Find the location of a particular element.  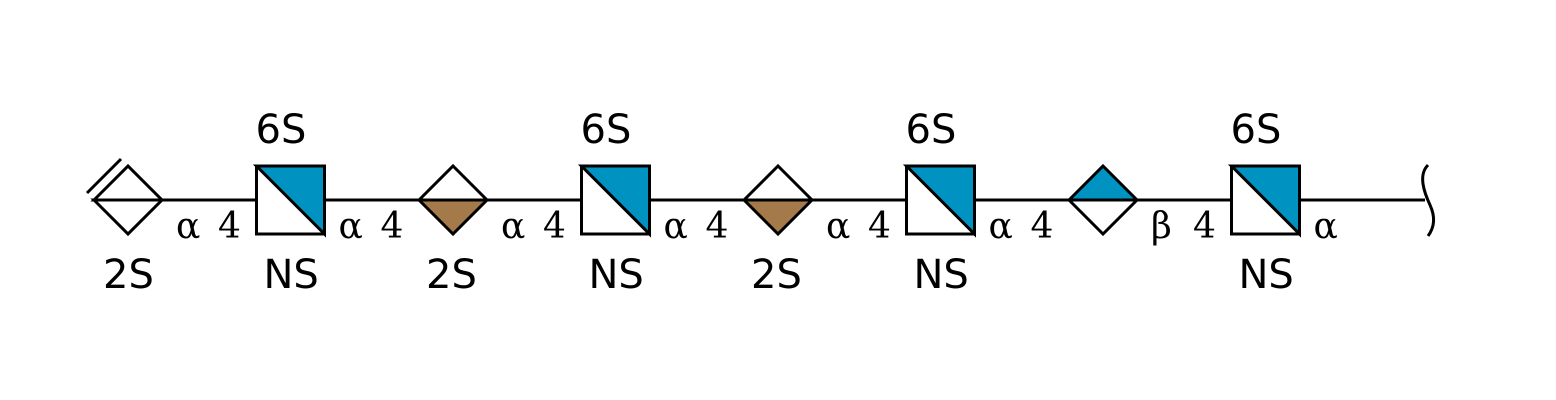

linkage-position-7: 4 is located at coordinates (1204, 226).